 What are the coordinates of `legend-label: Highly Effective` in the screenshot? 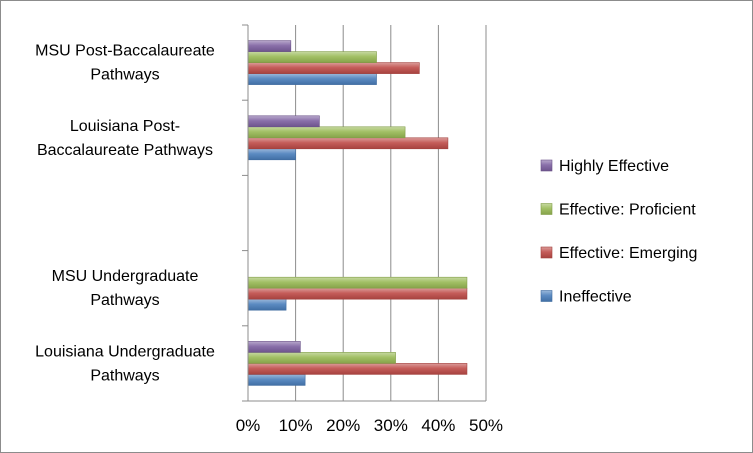 It's located at (614, 166).